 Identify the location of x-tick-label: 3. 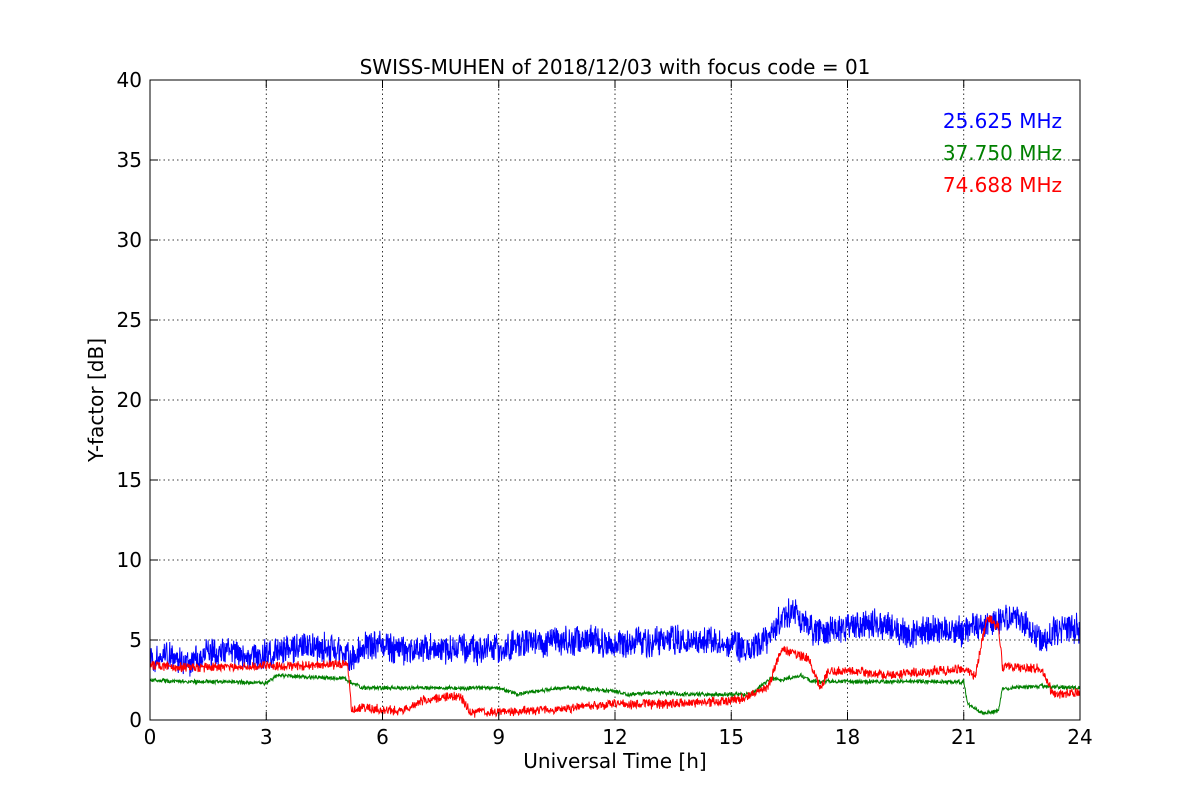
(266, 737).